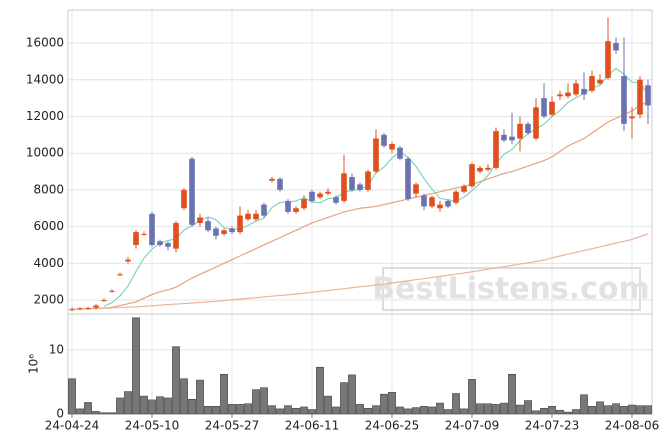  Describe the element at coordinates (45, 79) in the screenshot. I see `y-tick-label: 14000` at that location.